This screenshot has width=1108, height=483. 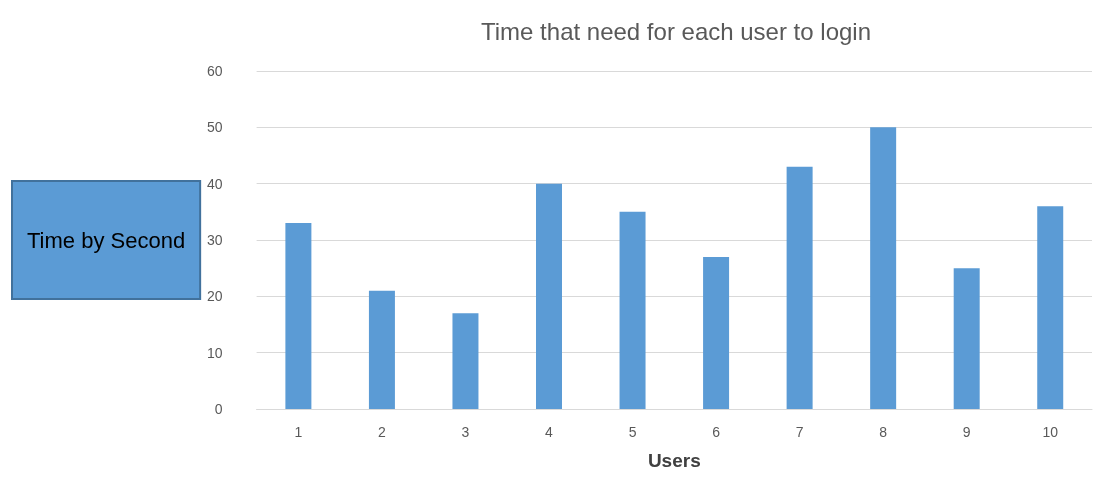 I want to click on y-tick-label: 0, so click(x=218, y=409).